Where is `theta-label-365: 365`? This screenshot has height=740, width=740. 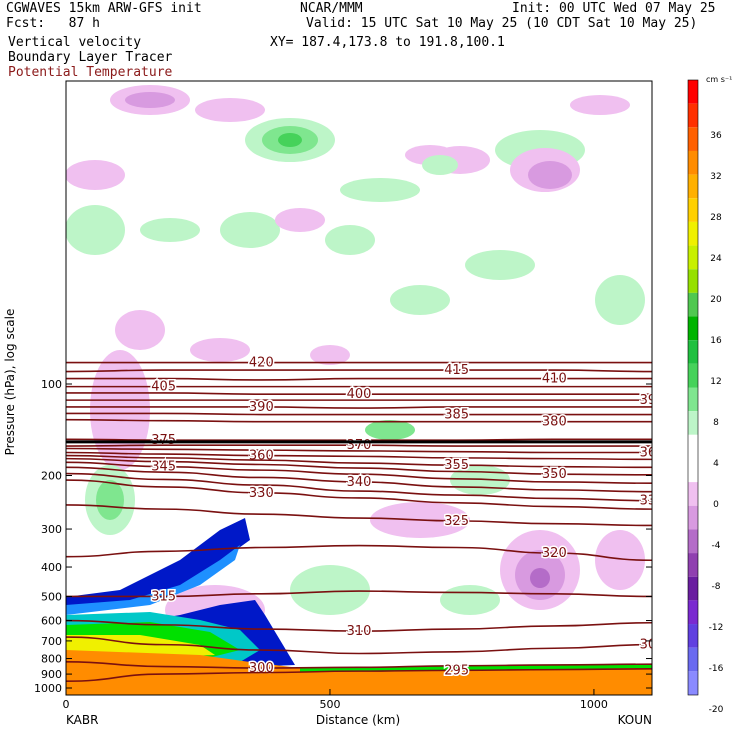
theta-label-365: 365 is located at coordinates (652, 452).